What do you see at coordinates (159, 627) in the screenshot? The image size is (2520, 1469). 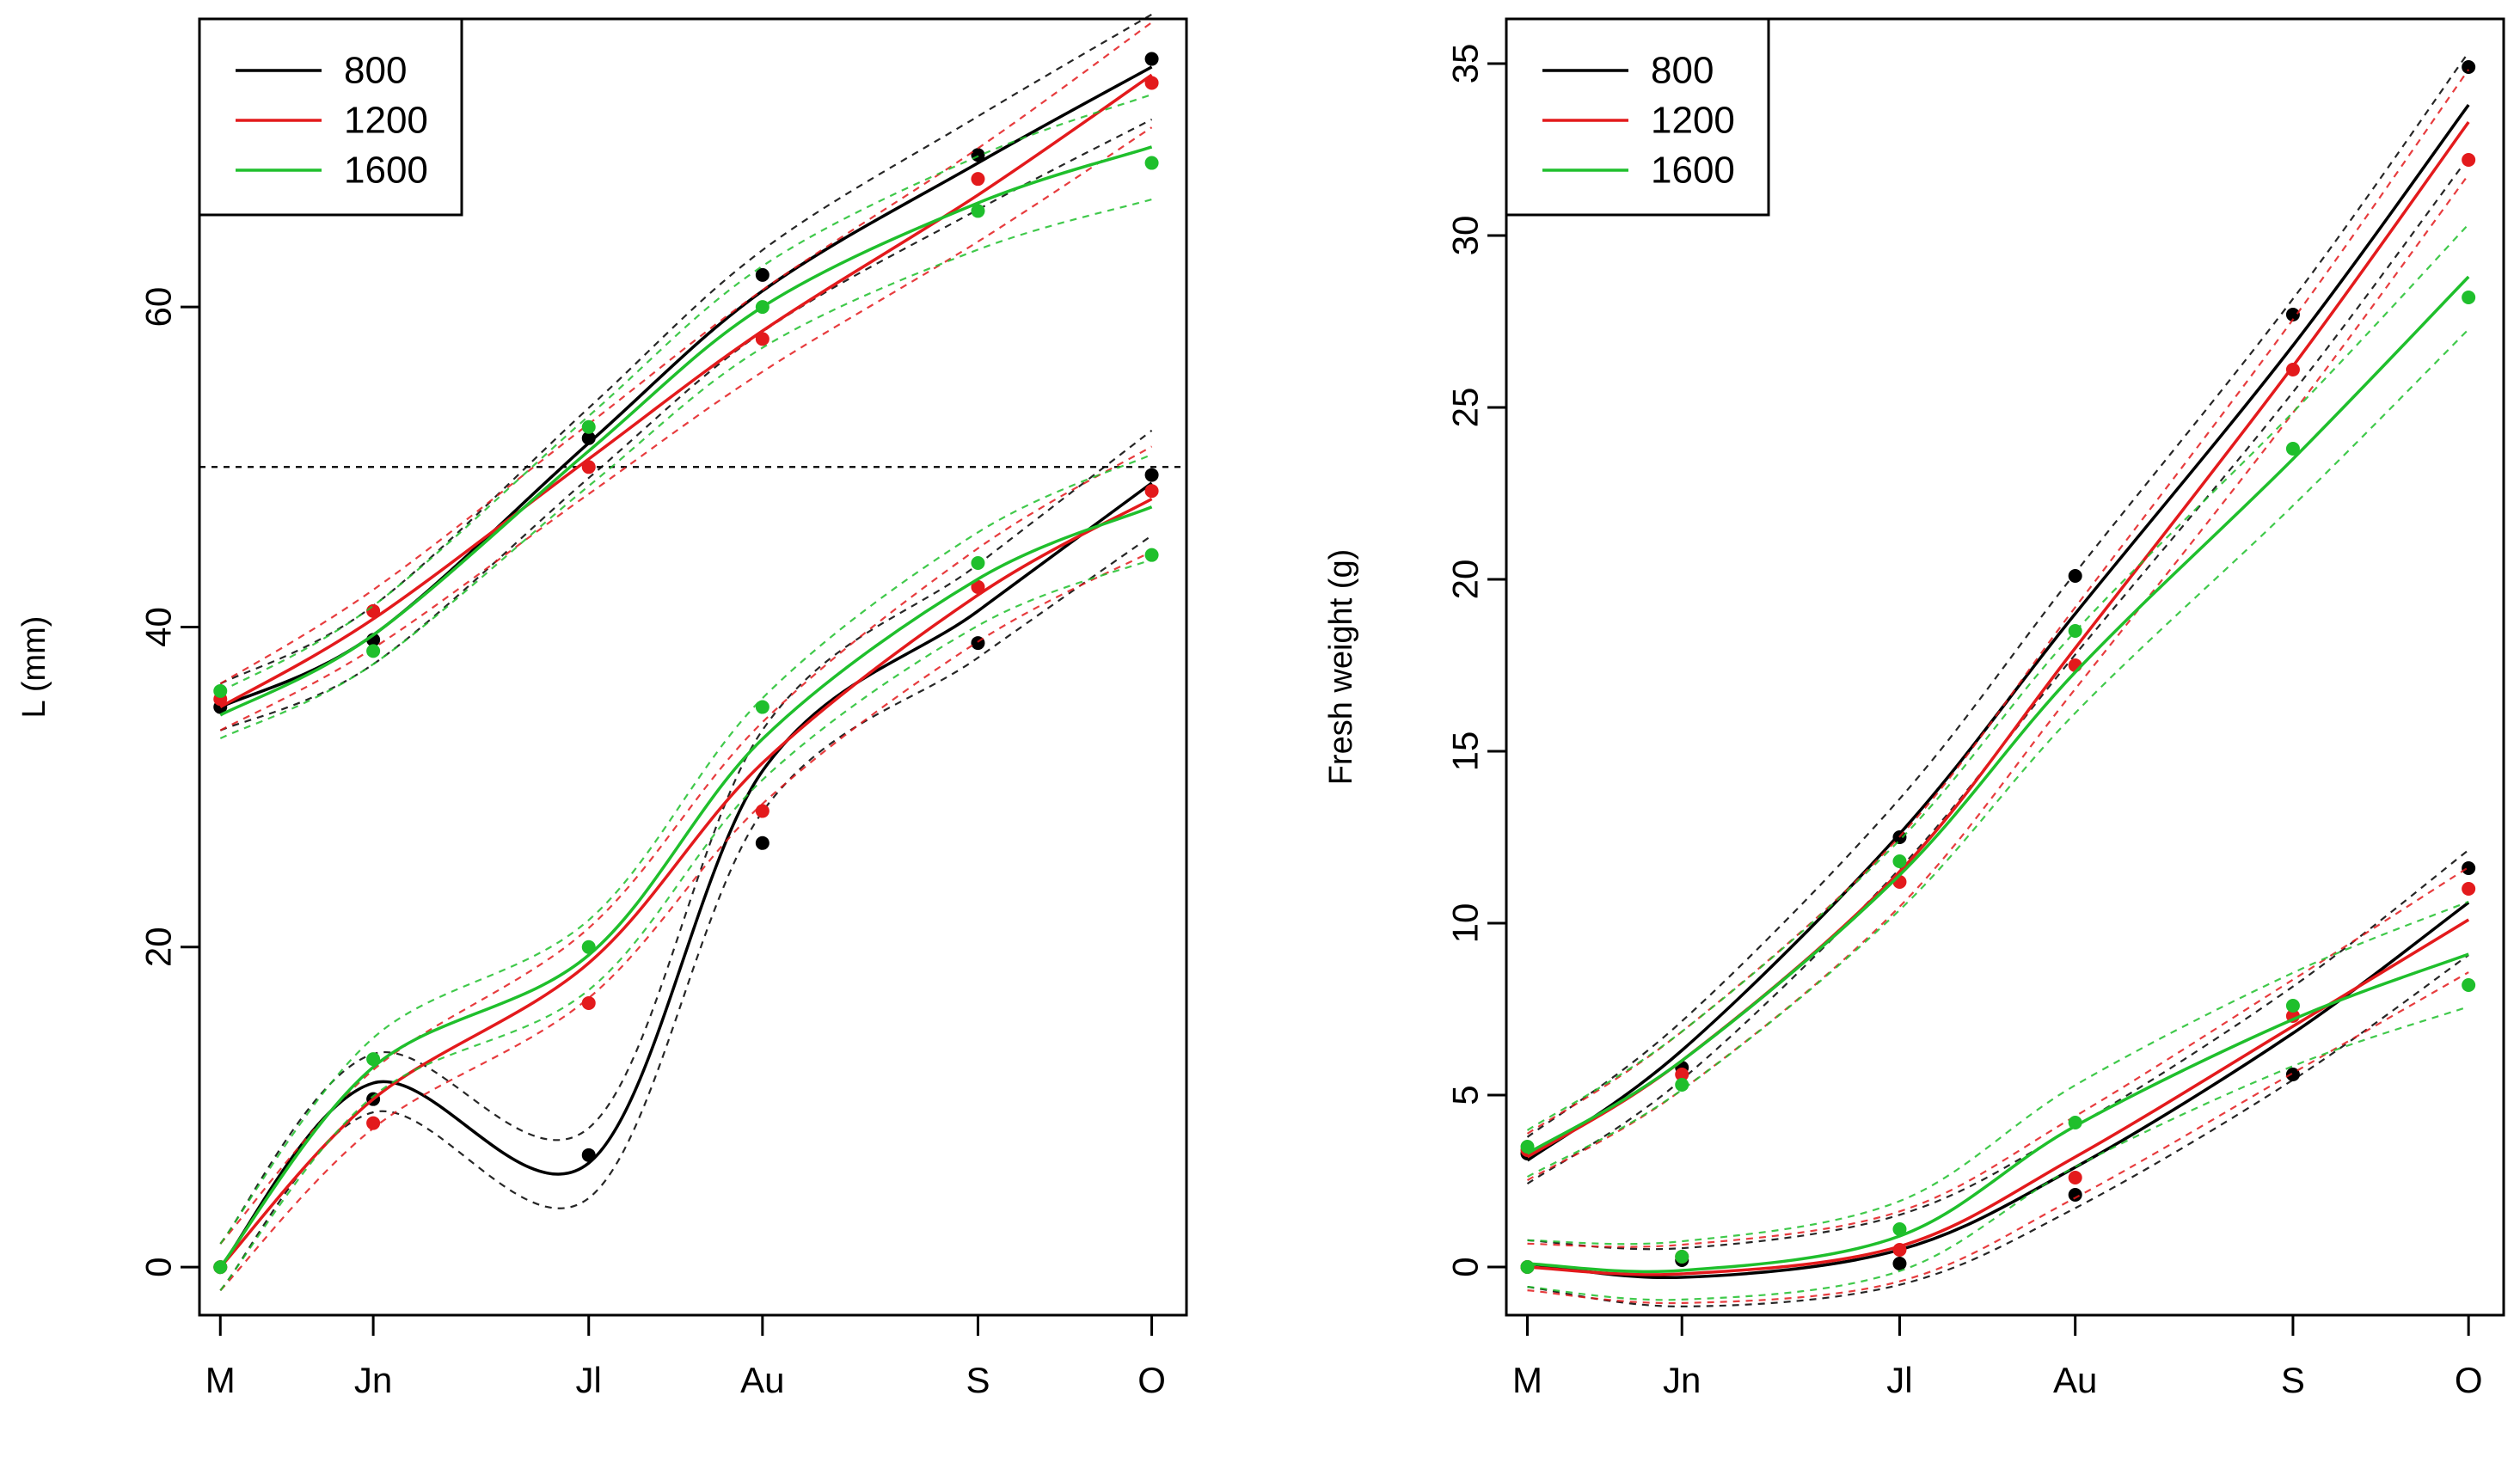 I see `y-tick-label: 40` at bounding box center [159, 627].